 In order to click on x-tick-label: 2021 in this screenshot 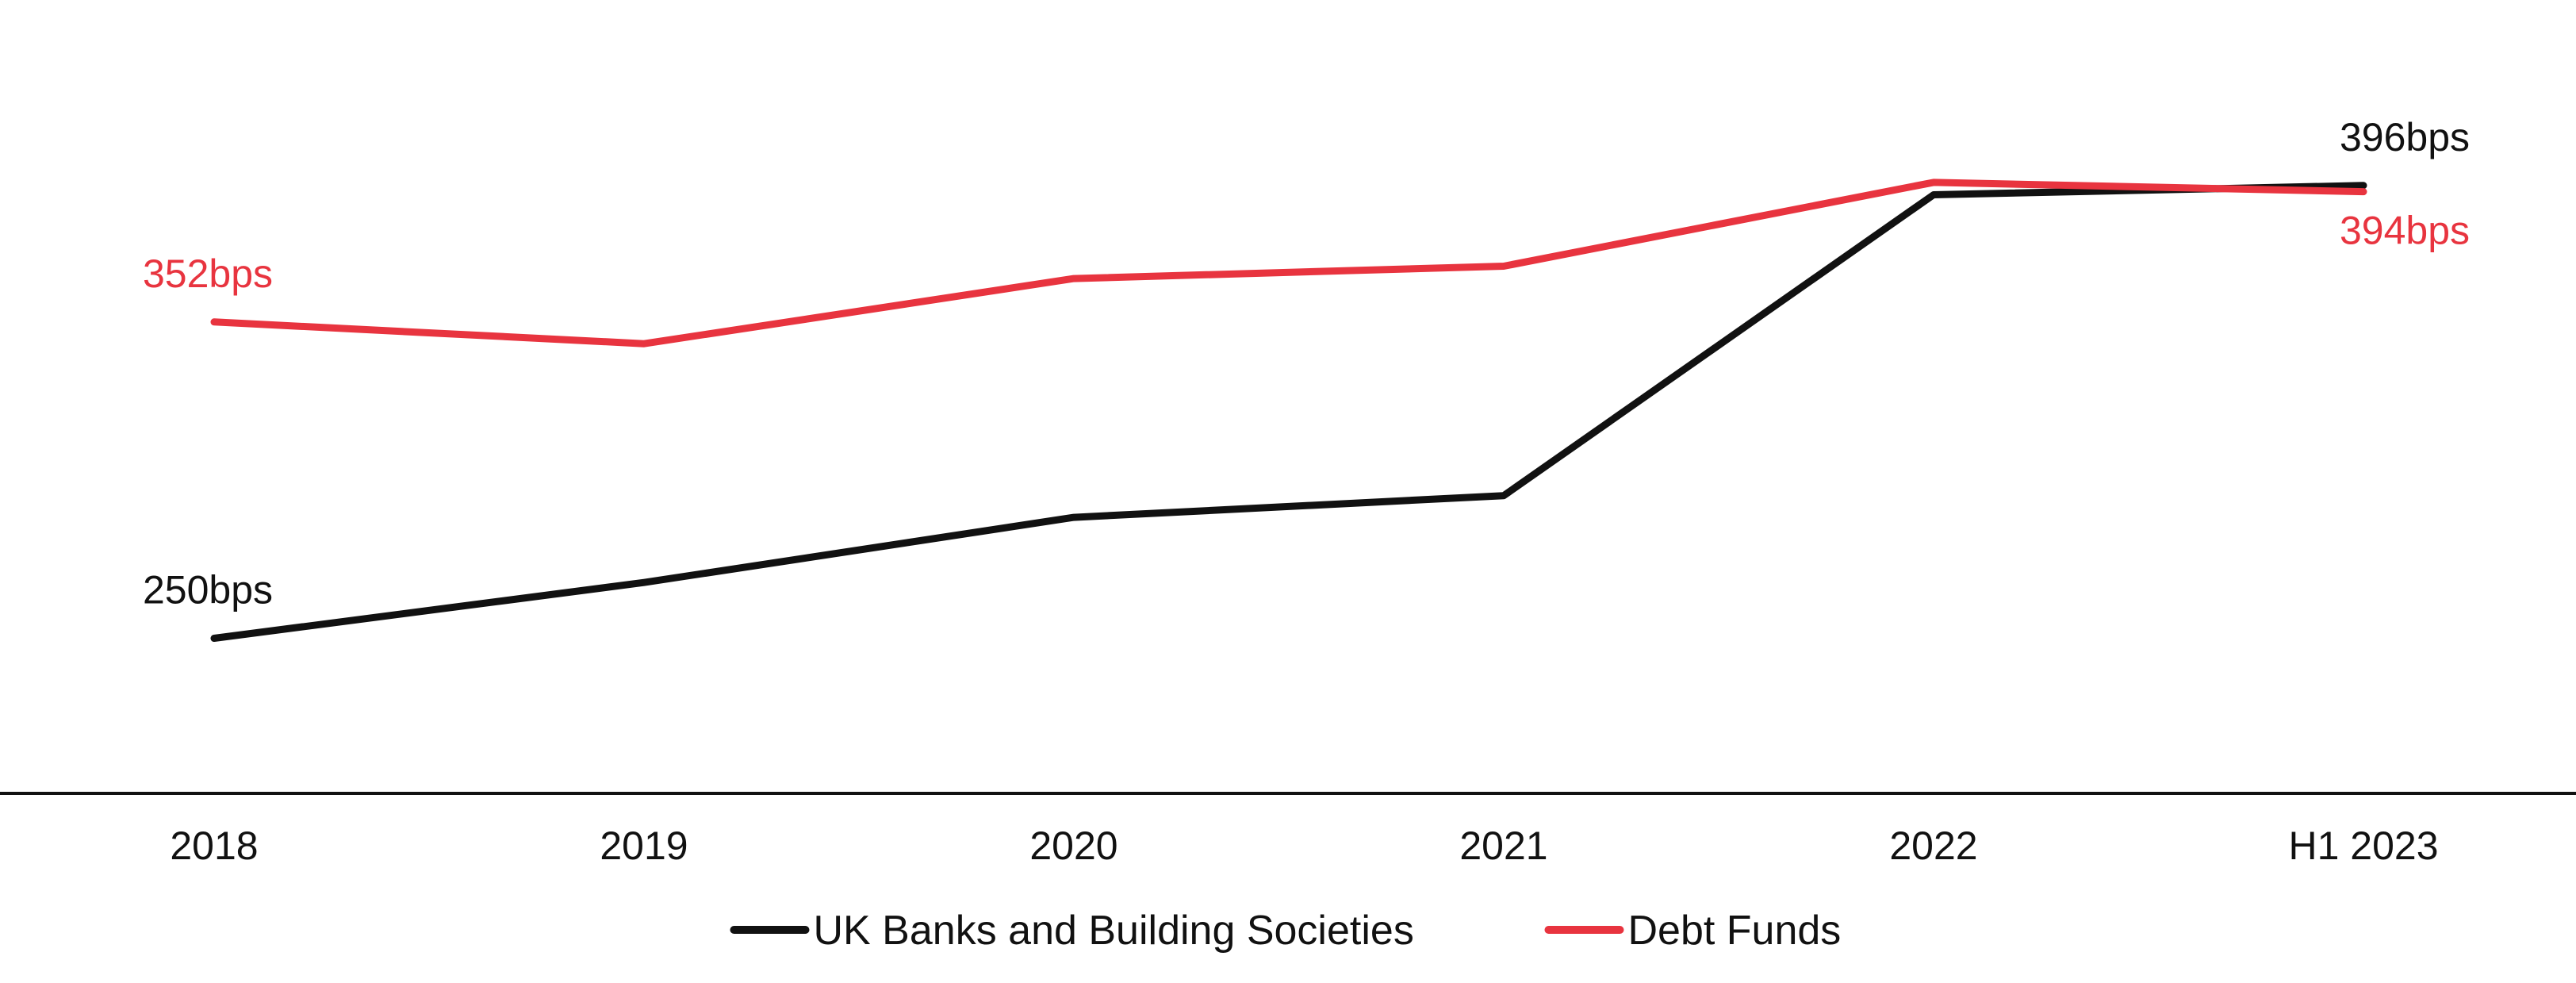, I will do `click(1503, 846)`.